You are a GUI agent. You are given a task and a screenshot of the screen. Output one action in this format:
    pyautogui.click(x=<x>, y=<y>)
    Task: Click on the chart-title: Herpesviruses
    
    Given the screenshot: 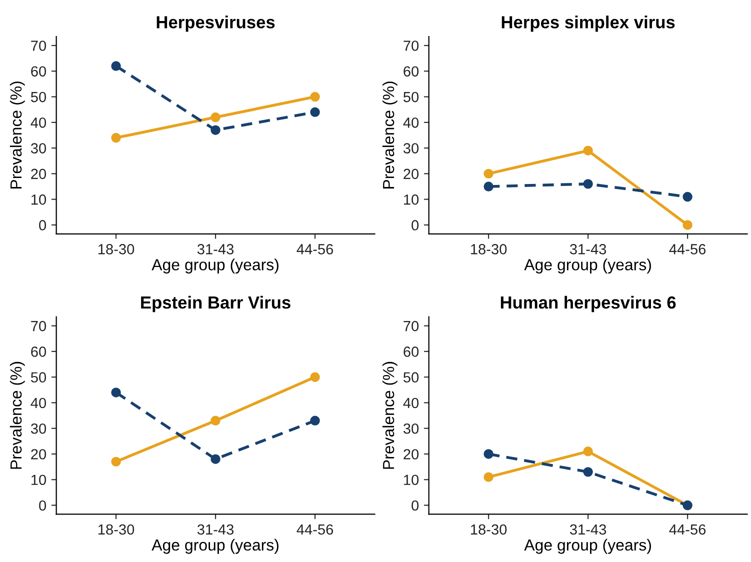 What is the action you would take?
    pyautogui.click(x=215, y=24)
    